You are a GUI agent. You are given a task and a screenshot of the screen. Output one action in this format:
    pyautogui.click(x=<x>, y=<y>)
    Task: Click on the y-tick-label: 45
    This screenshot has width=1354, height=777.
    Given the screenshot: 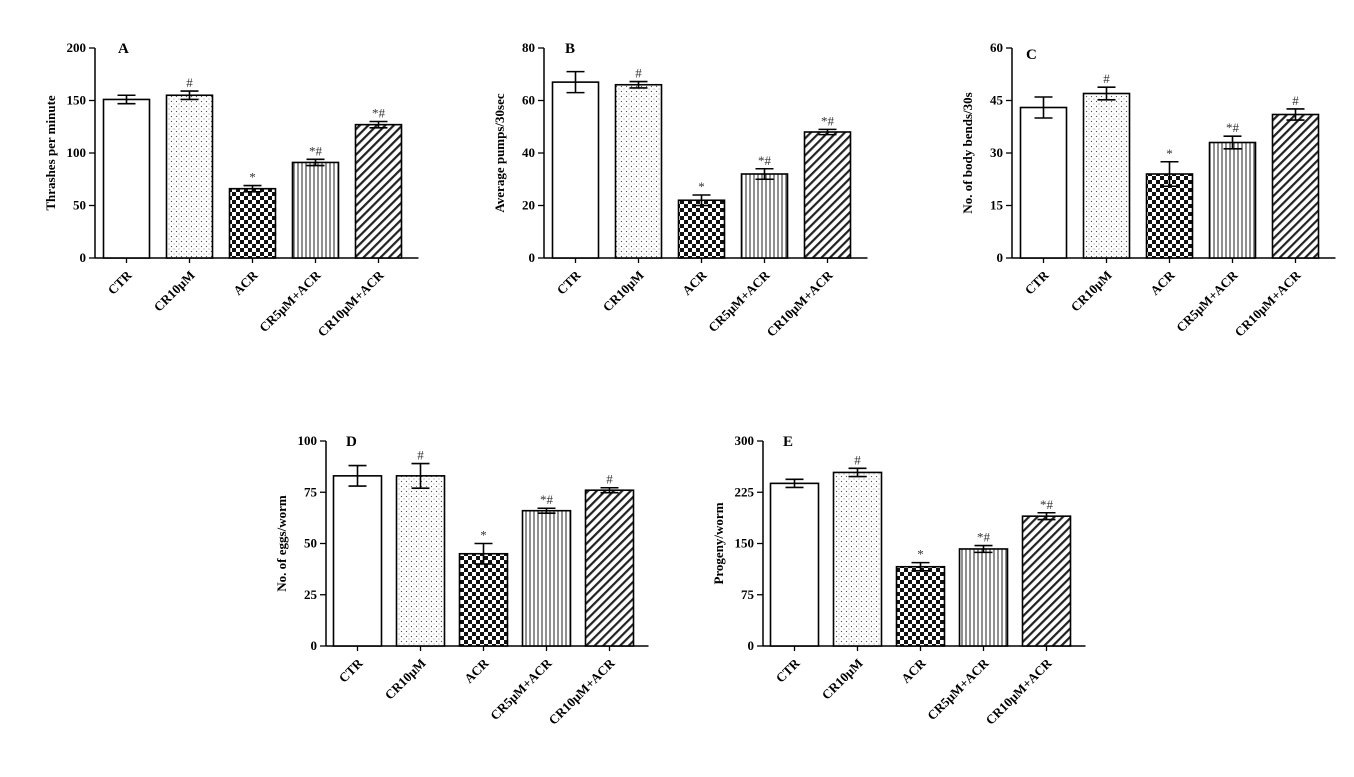 What is the action you would take?
    pyautogui.click(x=997, y=100)
    